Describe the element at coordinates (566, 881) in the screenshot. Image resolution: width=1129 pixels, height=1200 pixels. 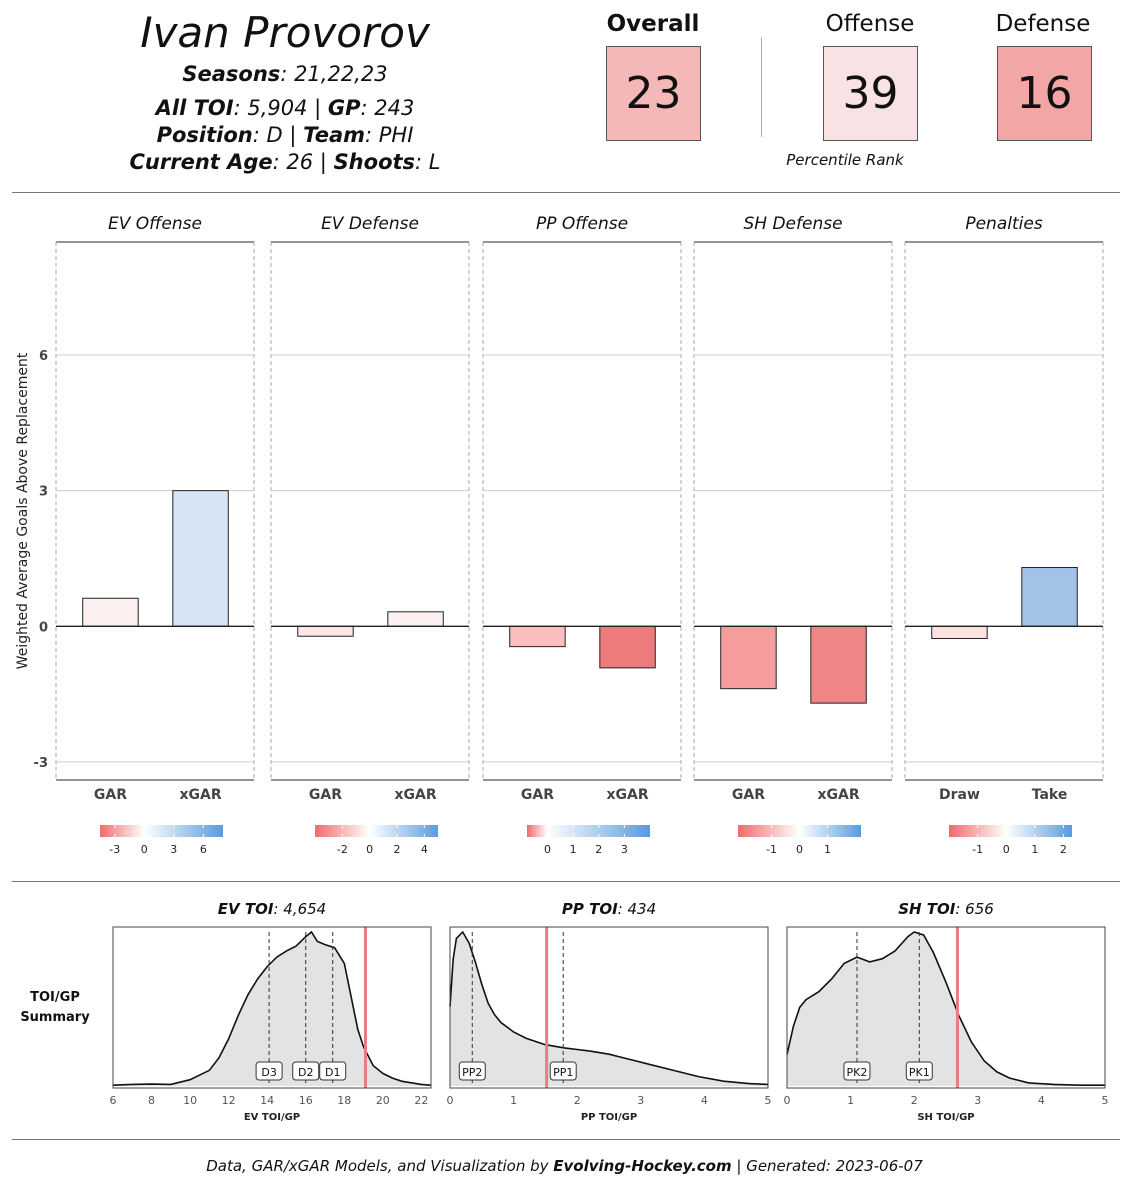
I see `section-divider-middle` at that location.